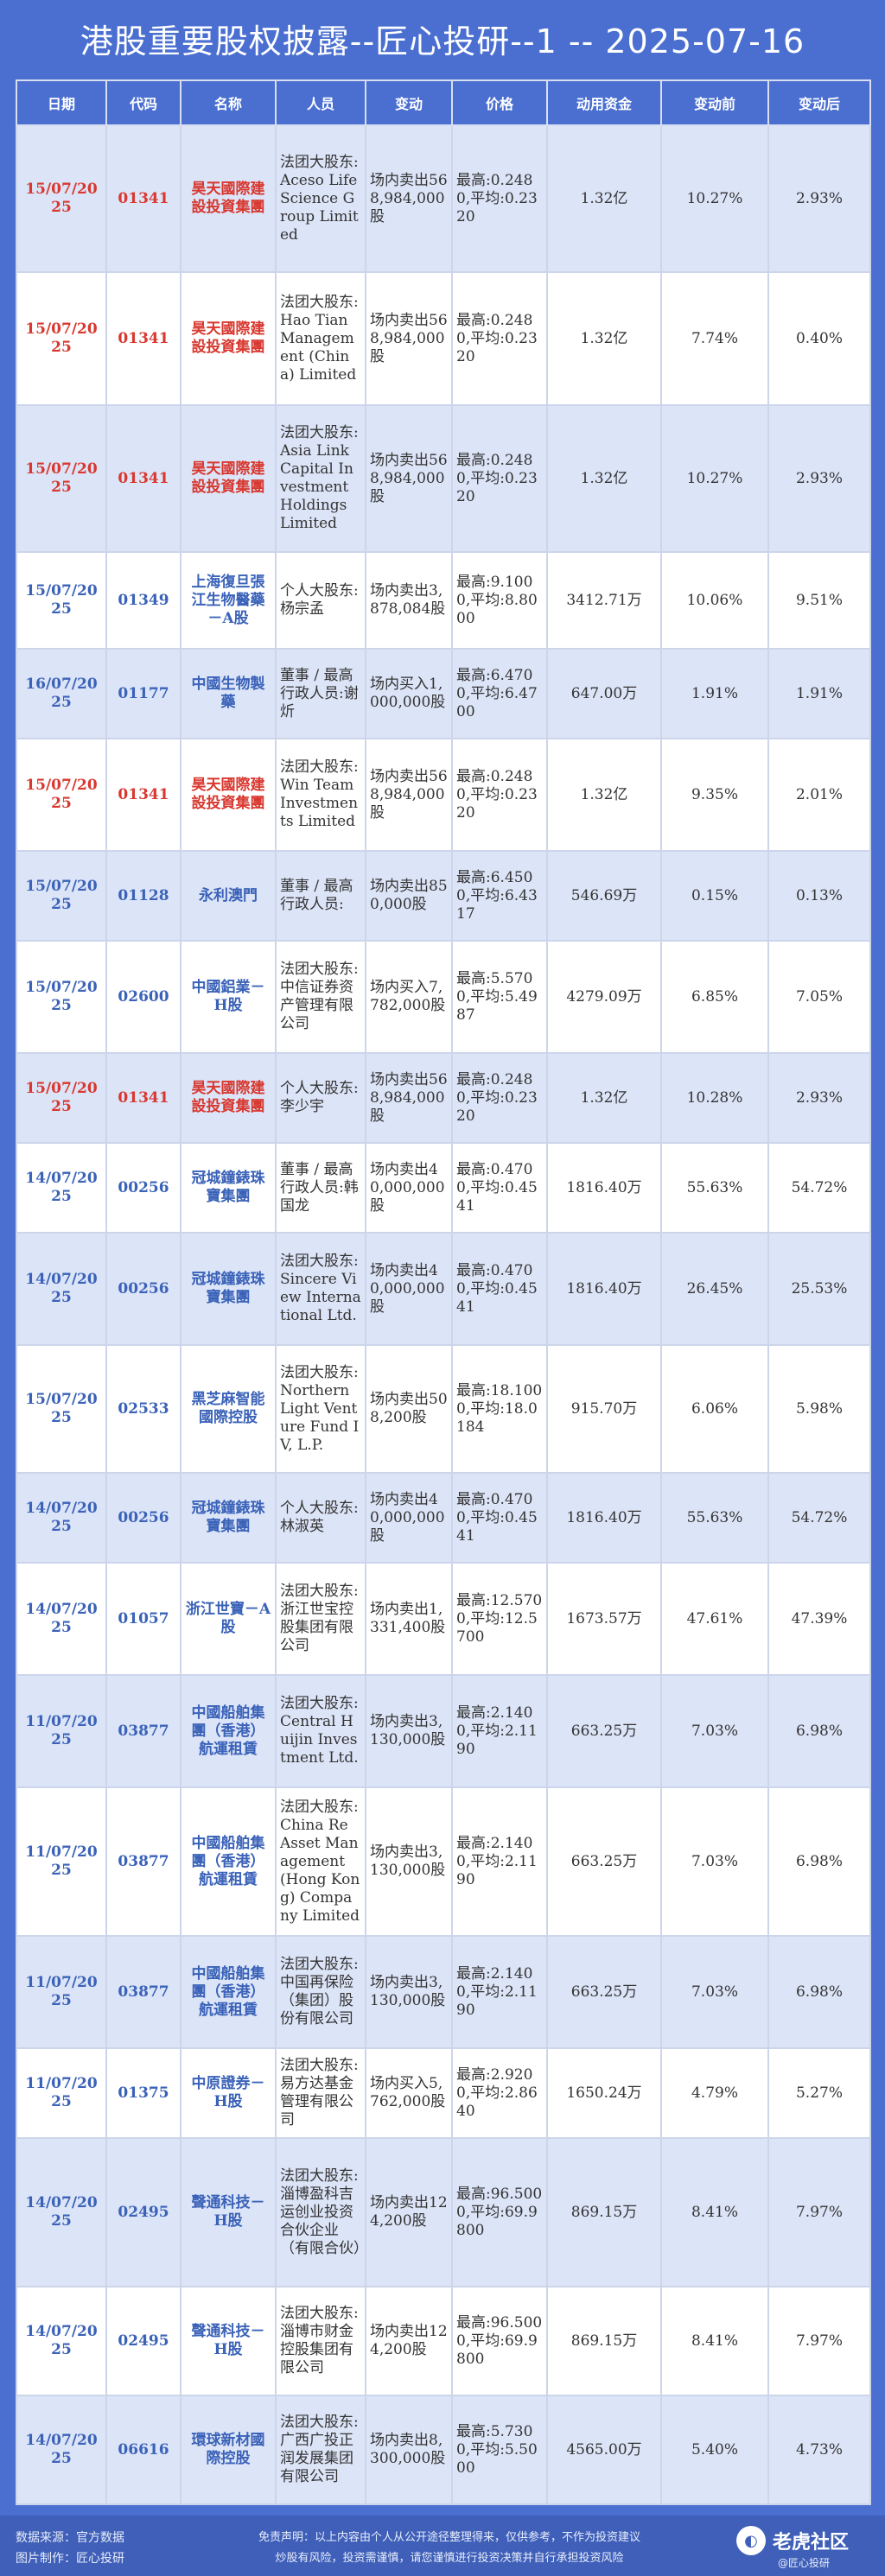  What do you see at coordinates (320, 1289) in the screenshot?
I see `cell-person: 法团大股东:Sincere View International Ltd.` at bounding box center [320, 1289].